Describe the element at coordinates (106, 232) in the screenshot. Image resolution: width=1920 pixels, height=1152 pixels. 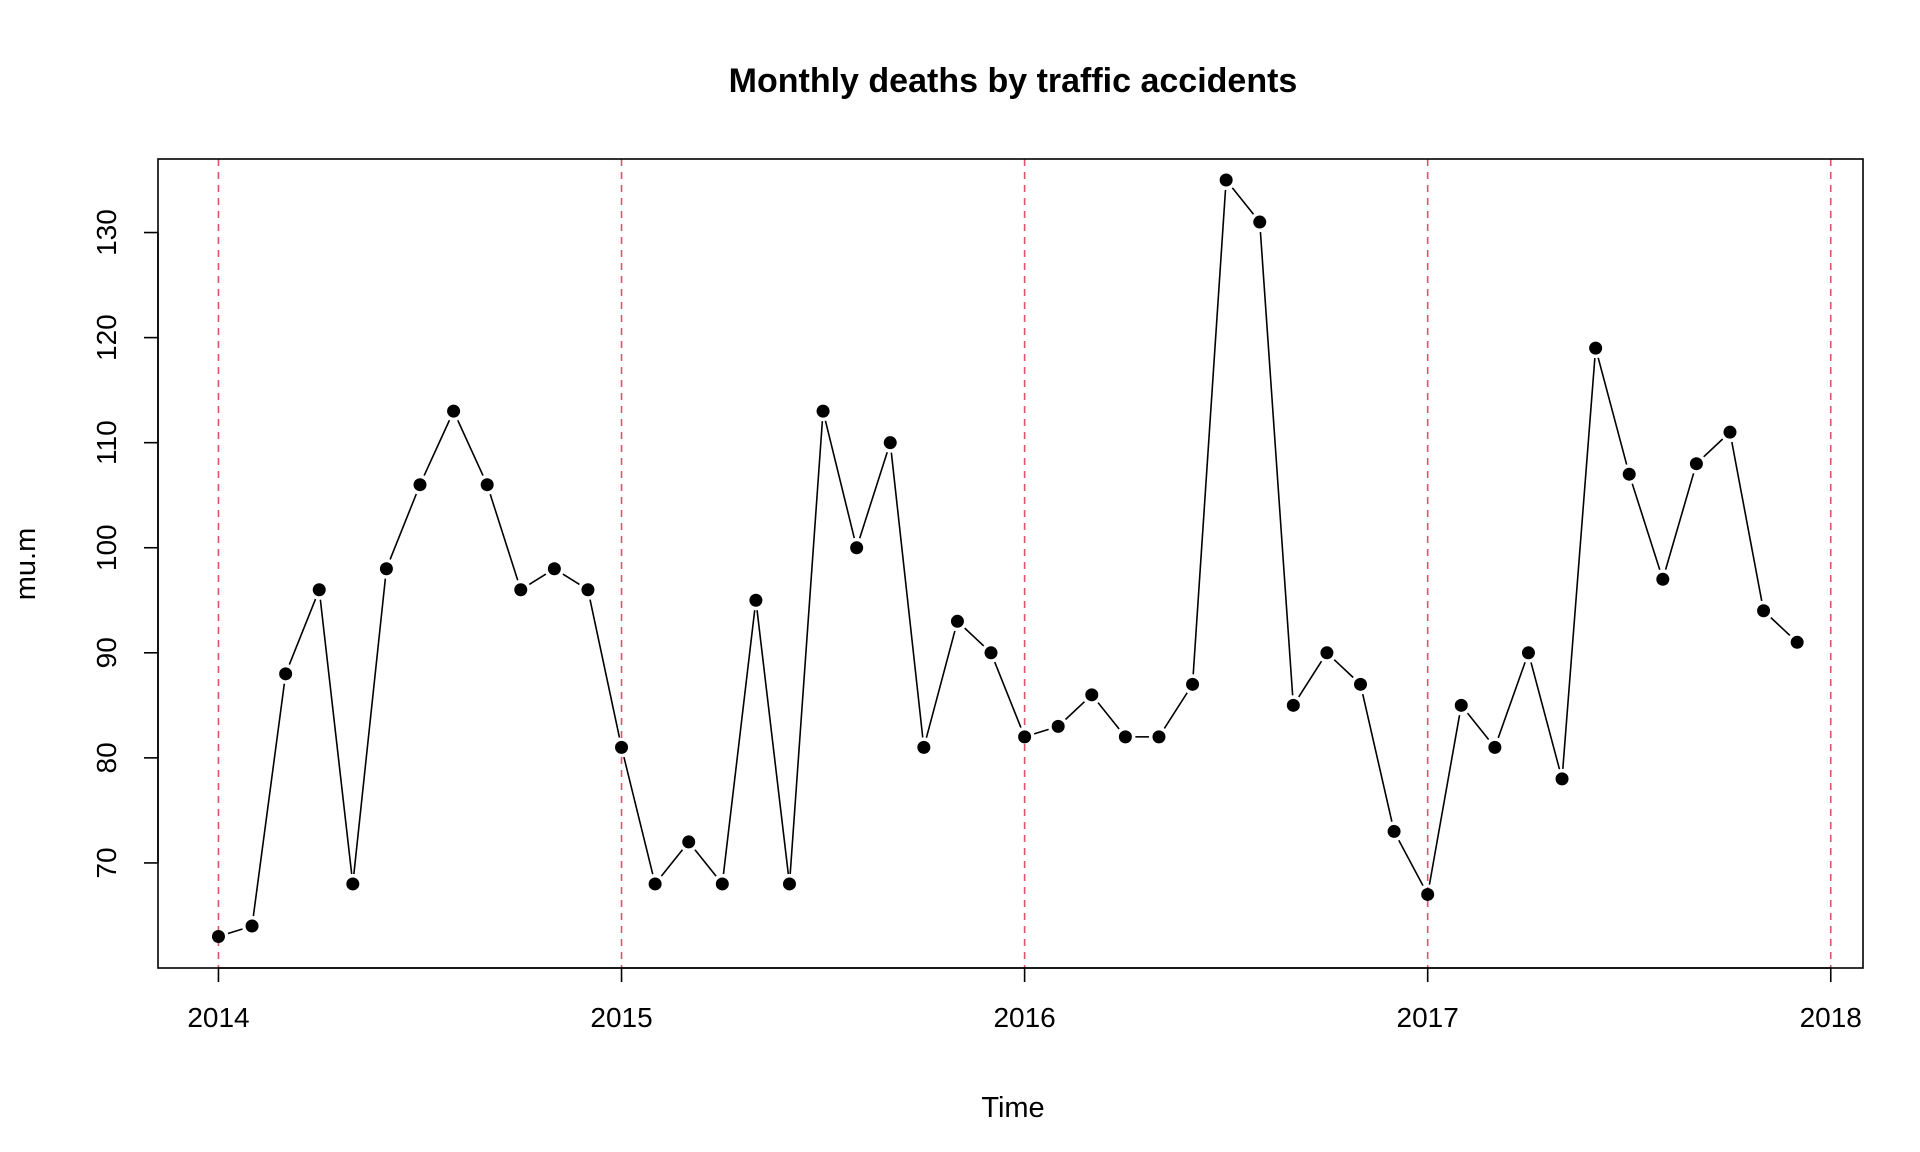
I see `y-tick-label-130: 130` at that location.